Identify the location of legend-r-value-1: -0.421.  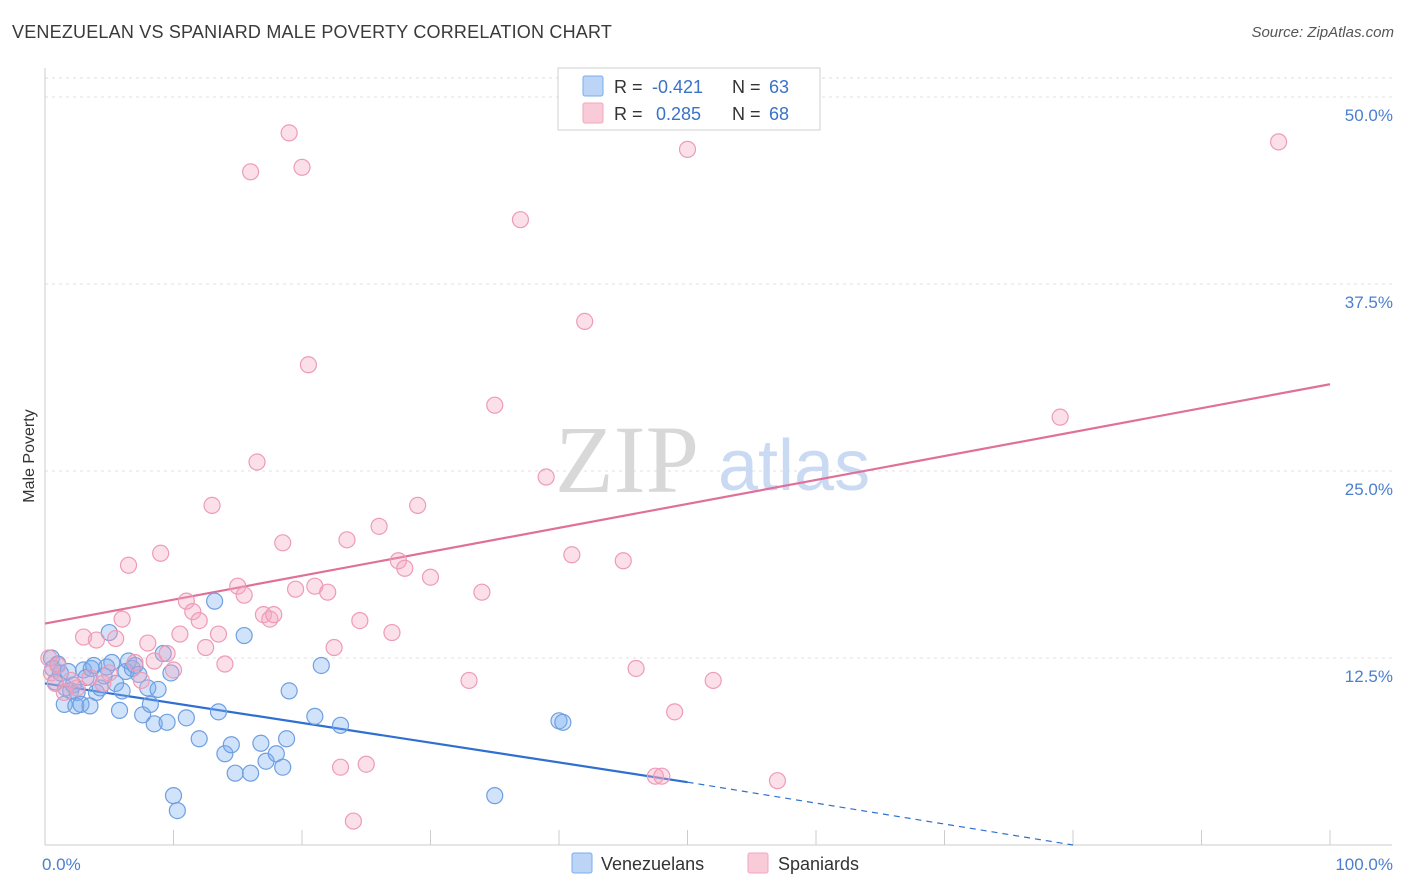
(677, 87).